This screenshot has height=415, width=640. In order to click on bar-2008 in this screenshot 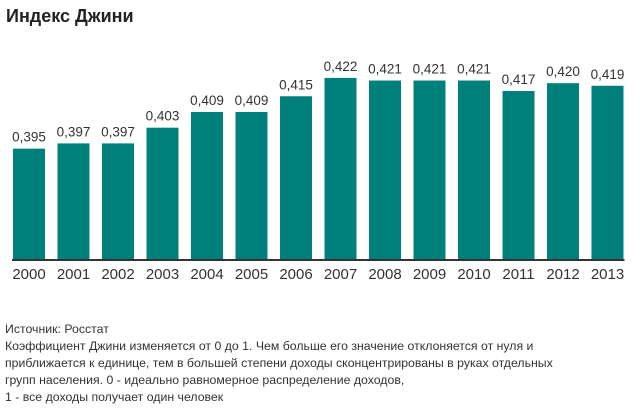, I will do `click(385, 170)`.